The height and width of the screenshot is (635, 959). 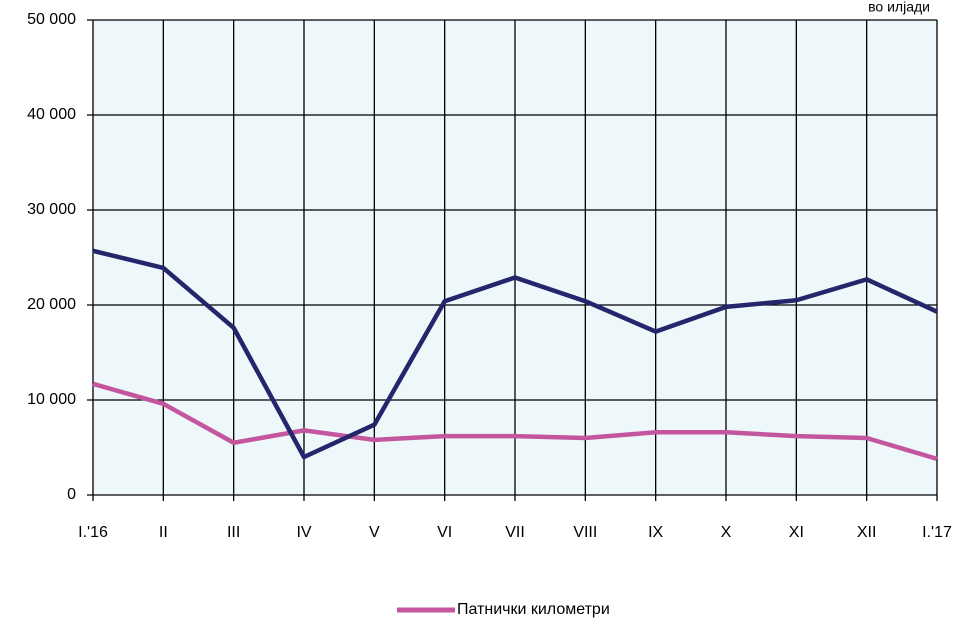 What do you see at coordinates (515, 421) in the screenshot?
I see `series-line` at bounding box center [515, 421].